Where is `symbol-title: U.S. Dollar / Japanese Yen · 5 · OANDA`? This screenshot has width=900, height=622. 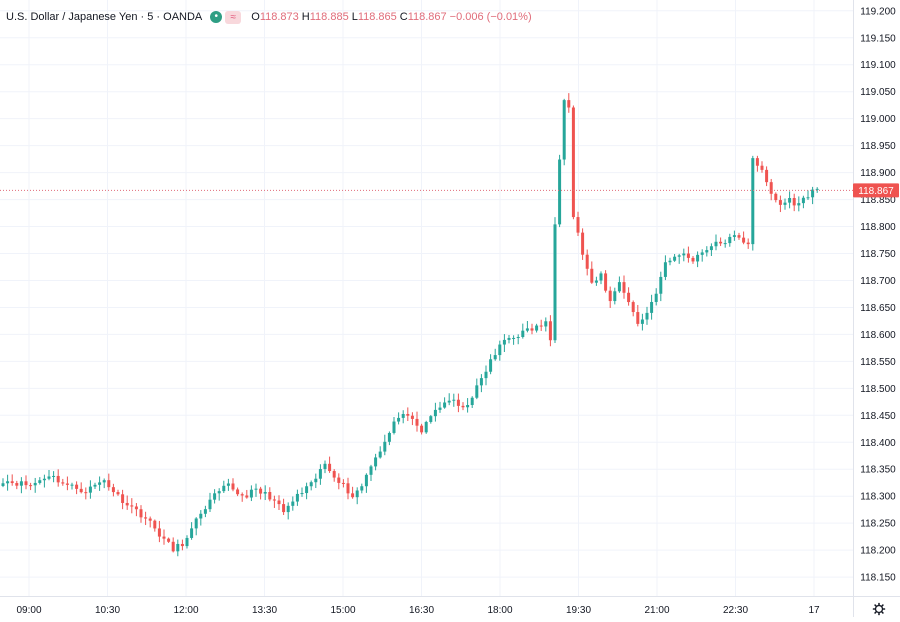
symbol-title: U.S. Dollar / Japanese Yen · 5 · OANDA is located at coordinates (104, 17).